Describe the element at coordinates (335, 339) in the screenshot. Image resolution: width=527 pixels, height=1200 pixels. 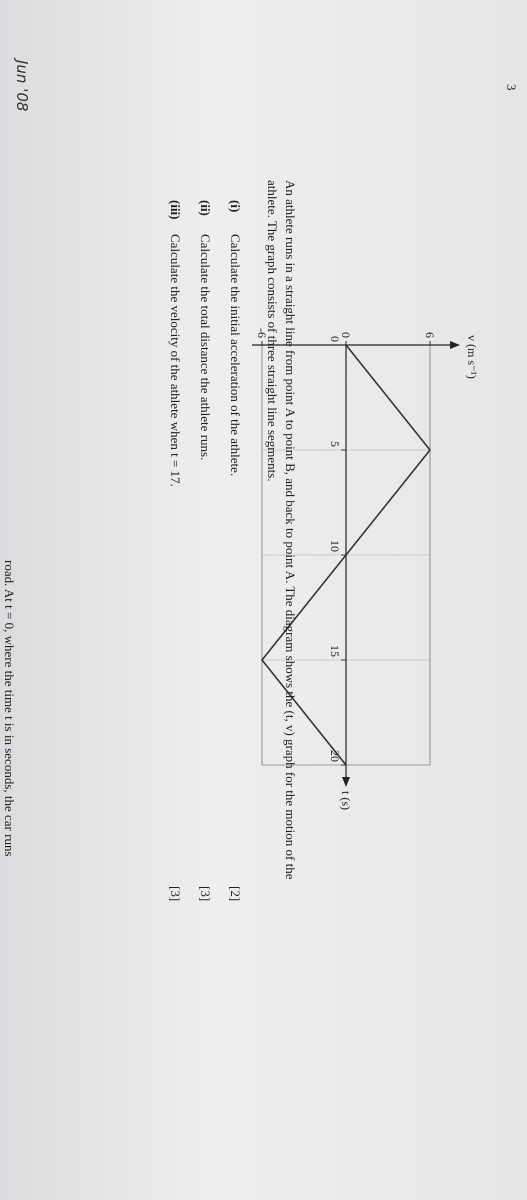
I see `x-tick-label: 0` at that location.